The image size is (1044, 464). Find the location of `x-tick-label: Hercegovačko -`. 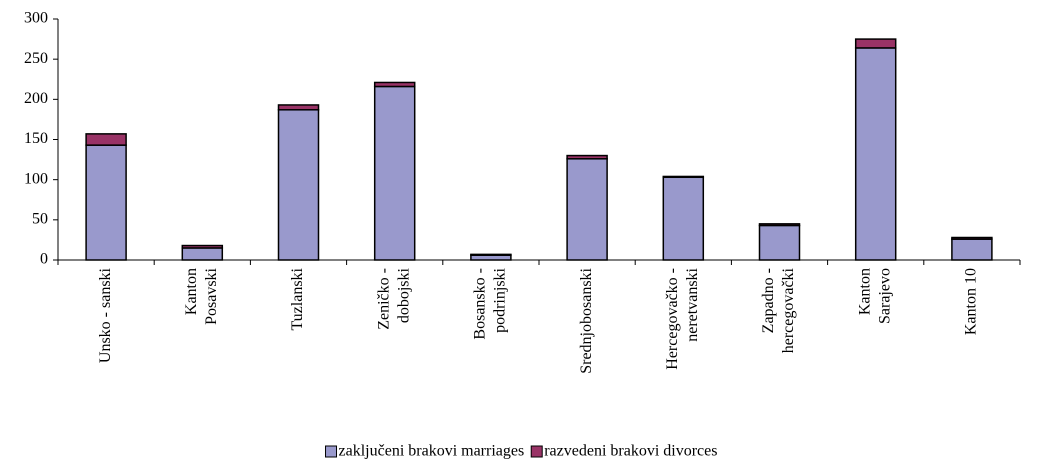

x-tick-label: Hercegovačko - is located at coordinates (672, 319).